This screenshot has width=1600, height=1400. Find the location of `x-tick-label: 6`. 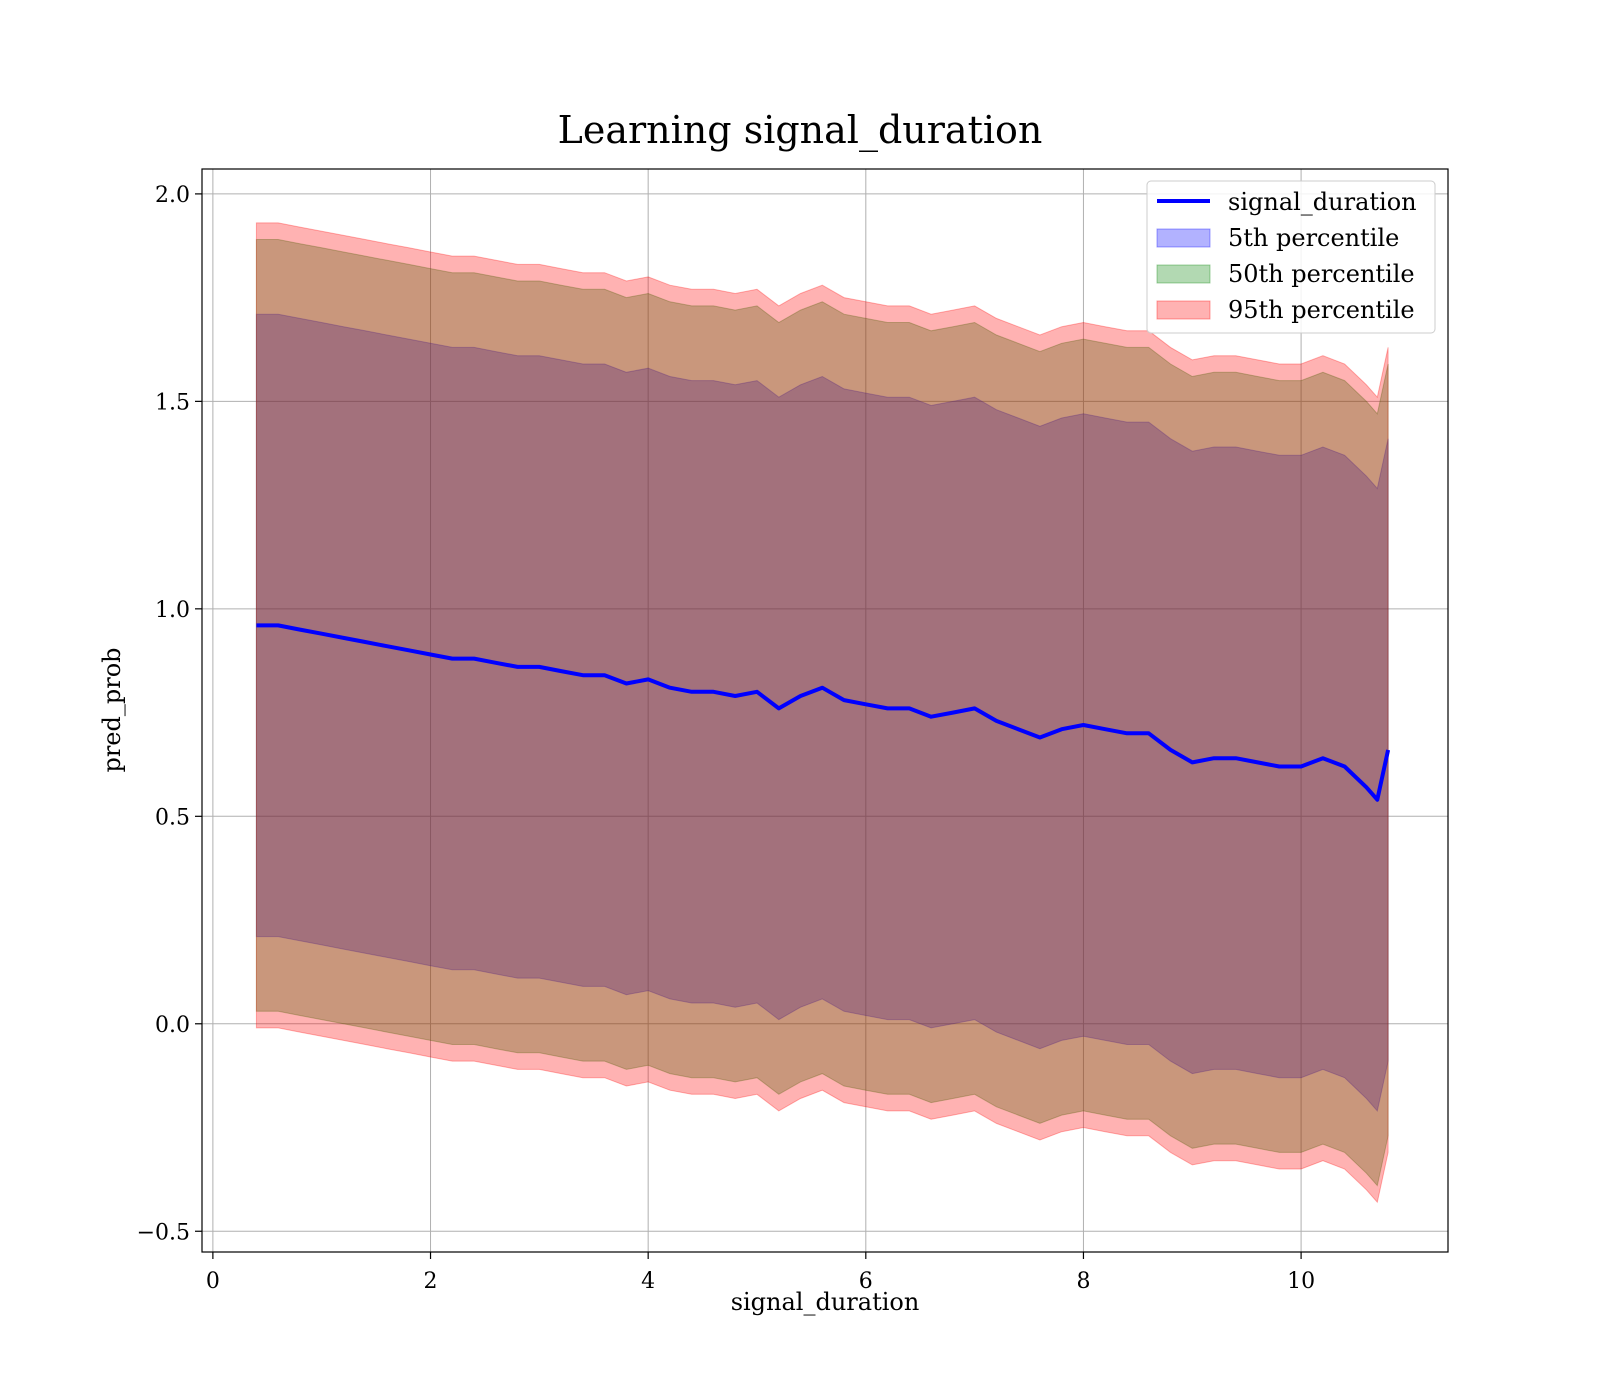

x-tick-label: 6 is located at coordinates (866, 1281).